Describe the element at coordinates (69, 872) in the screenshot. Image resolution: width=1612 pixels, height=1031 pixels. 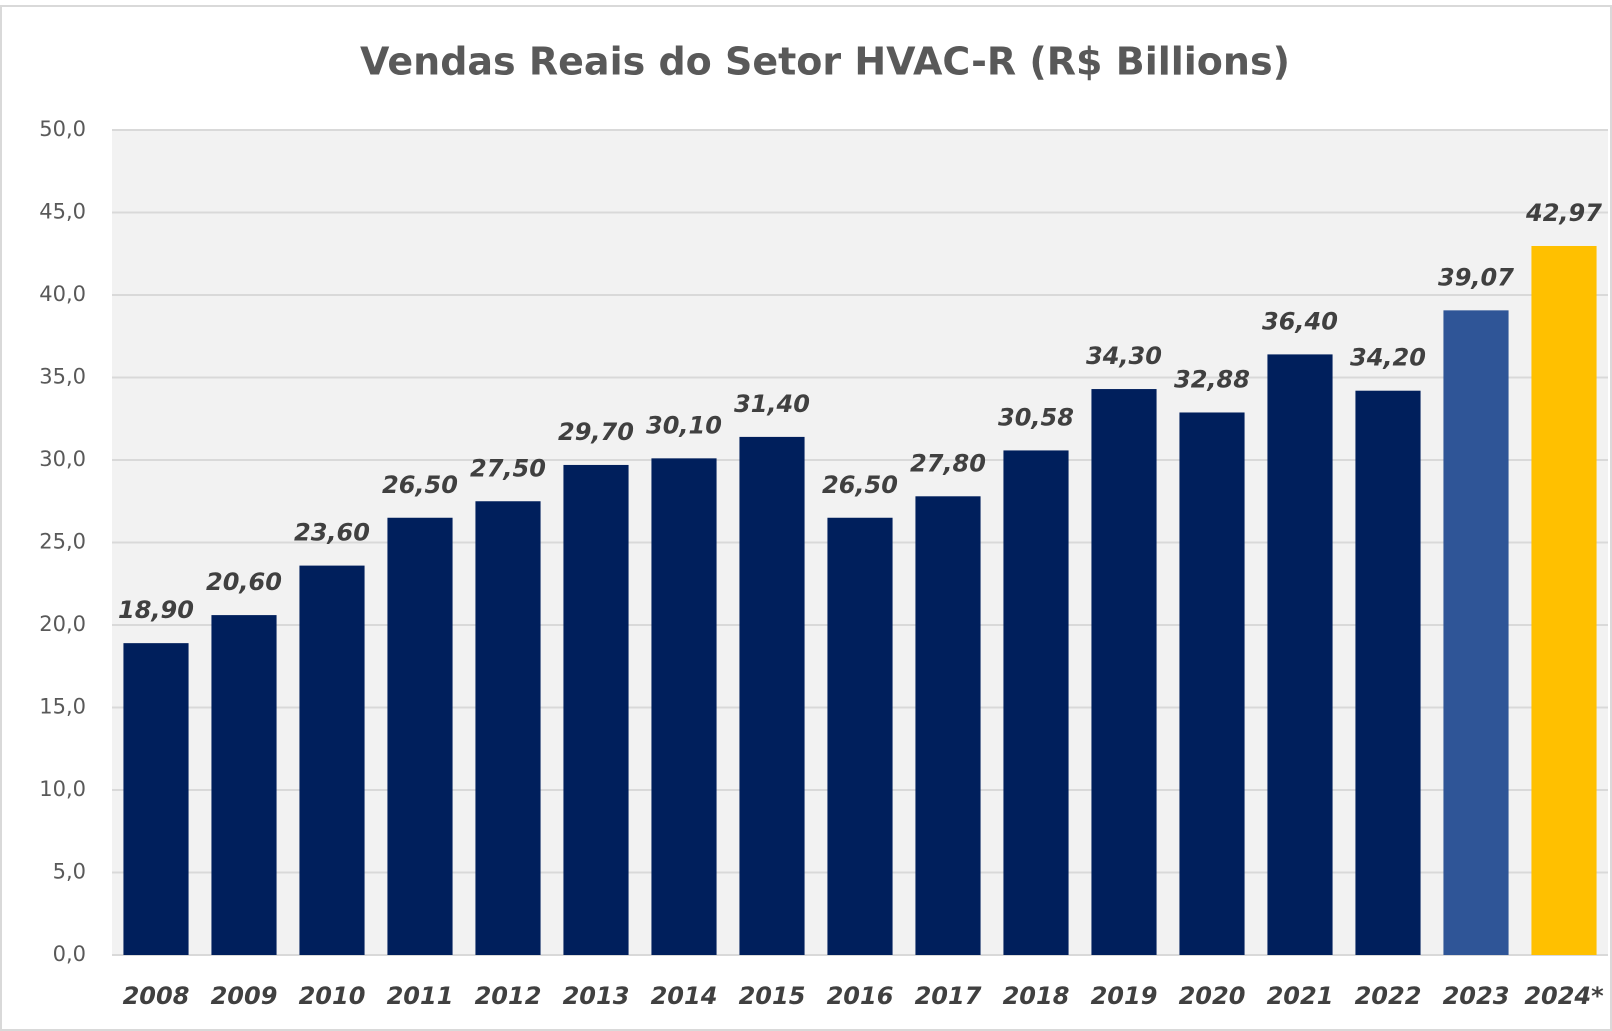
I see `y-tick-label: 5,0` at that location.